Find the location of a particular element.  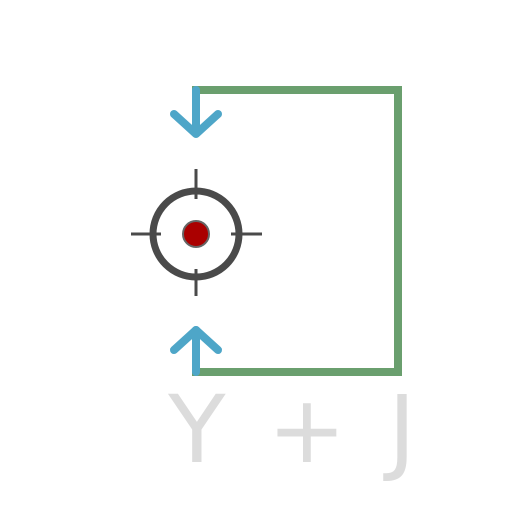

target-dot is located at coordinates (196, 234).